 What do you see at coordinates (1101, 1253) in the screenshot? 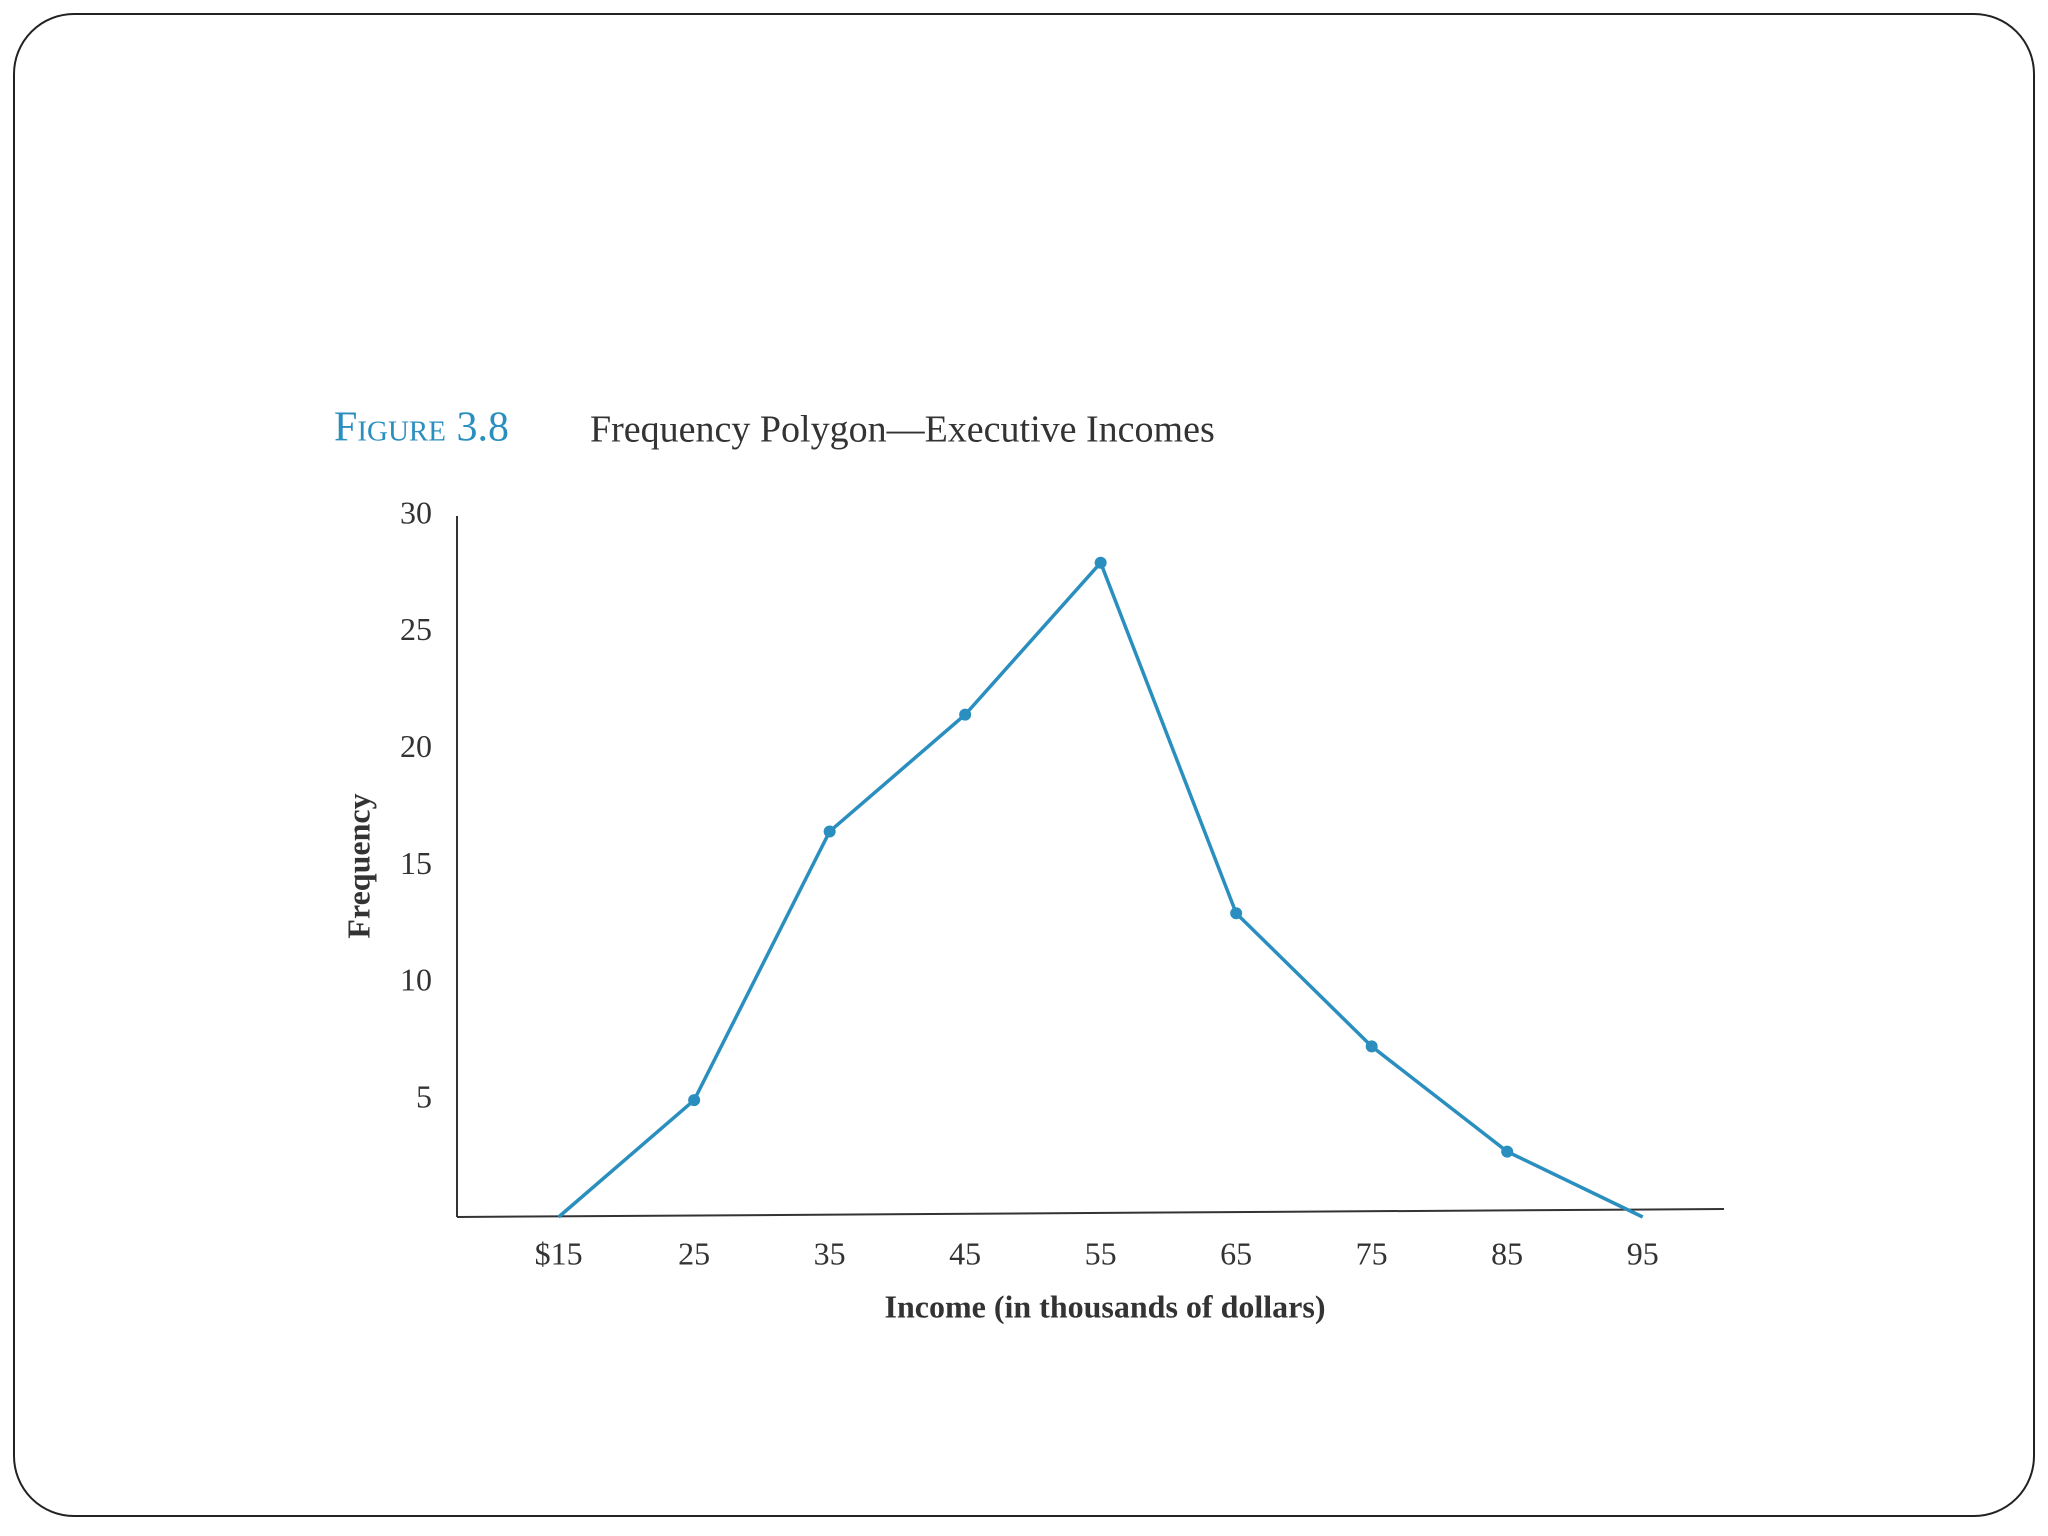
I see `x-tick-label: 55` at bounding box center [1101, 1253].